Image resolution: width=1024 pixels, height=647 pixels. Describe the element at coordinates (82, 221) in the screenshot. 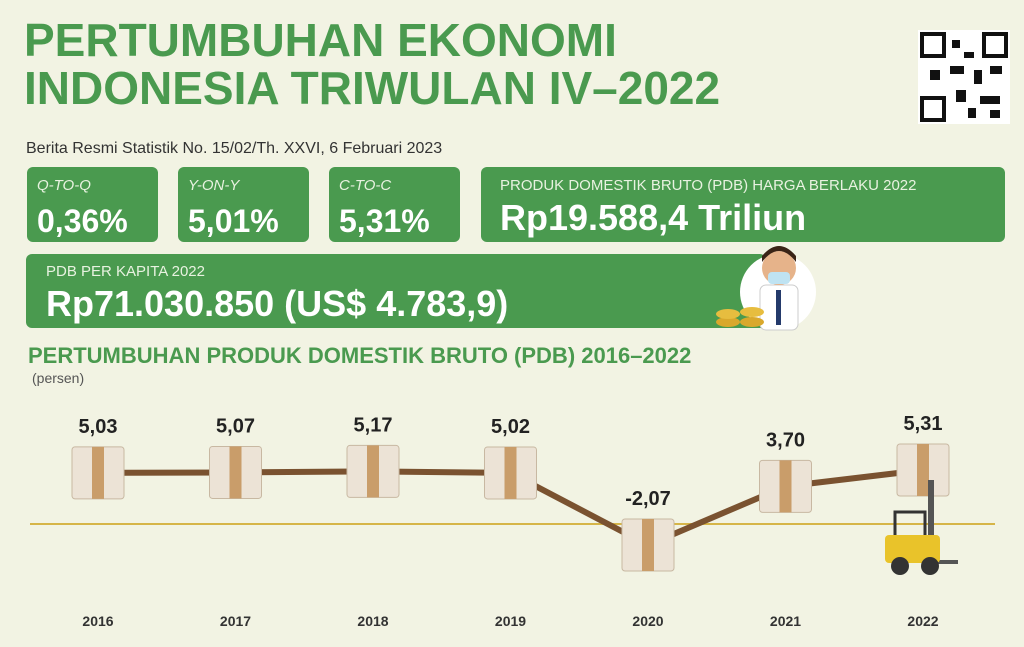

I see `stat-value: 0,36%` at that location.